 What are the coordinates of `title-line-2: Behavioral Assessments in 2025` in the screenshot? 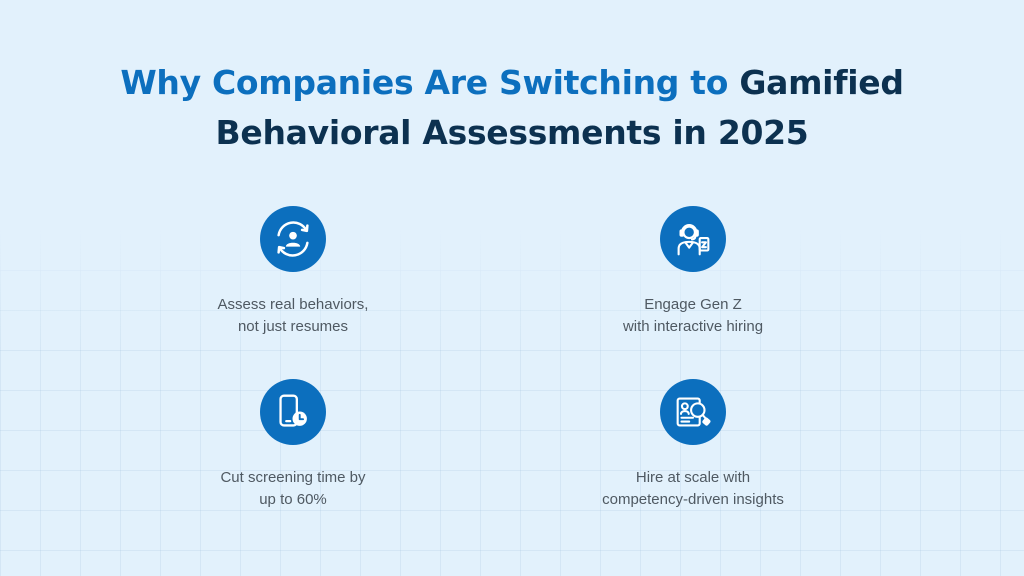 It's located at (512, 132).